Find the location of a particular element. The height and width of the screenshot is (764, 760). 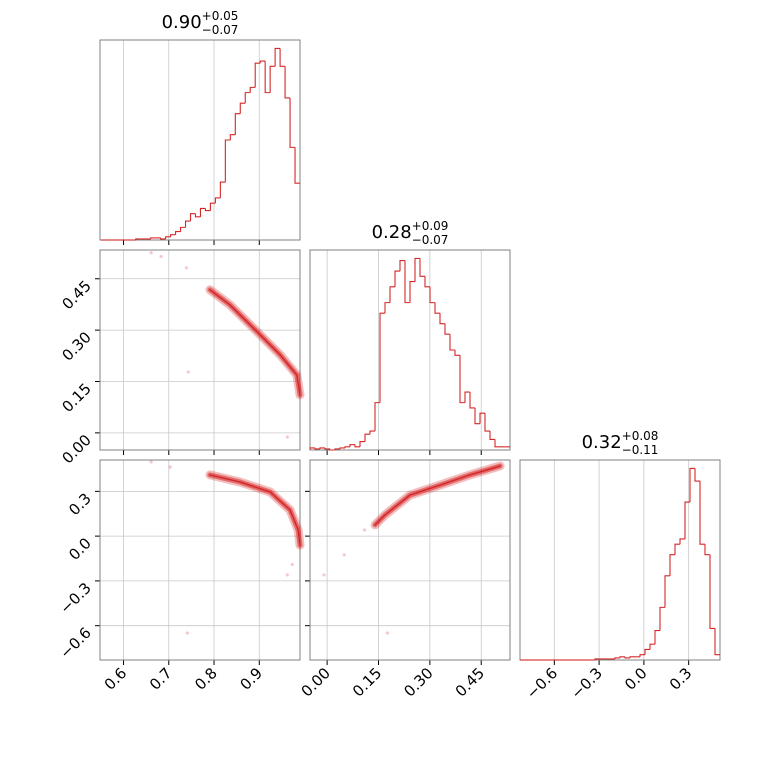

panel-title: 0.28+0.09 −0.07 is located at coordinates (410, 233).